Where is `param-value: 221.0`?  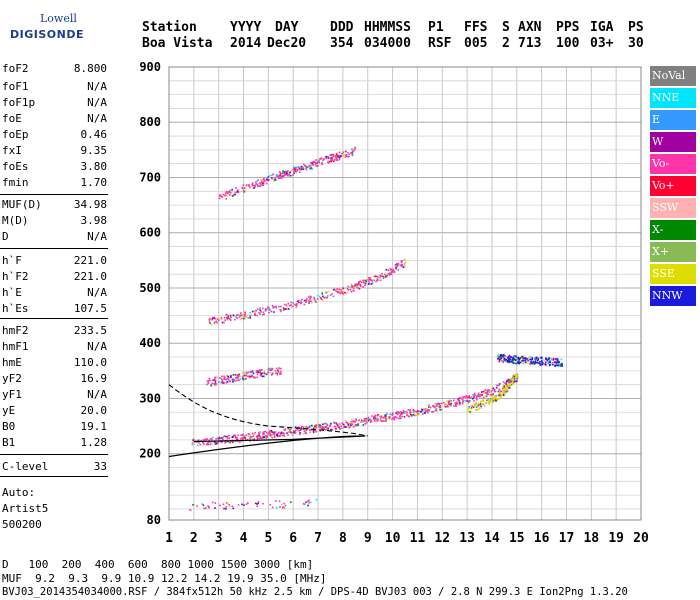
param-value: 221.0 is located at coordinates (90, 260).